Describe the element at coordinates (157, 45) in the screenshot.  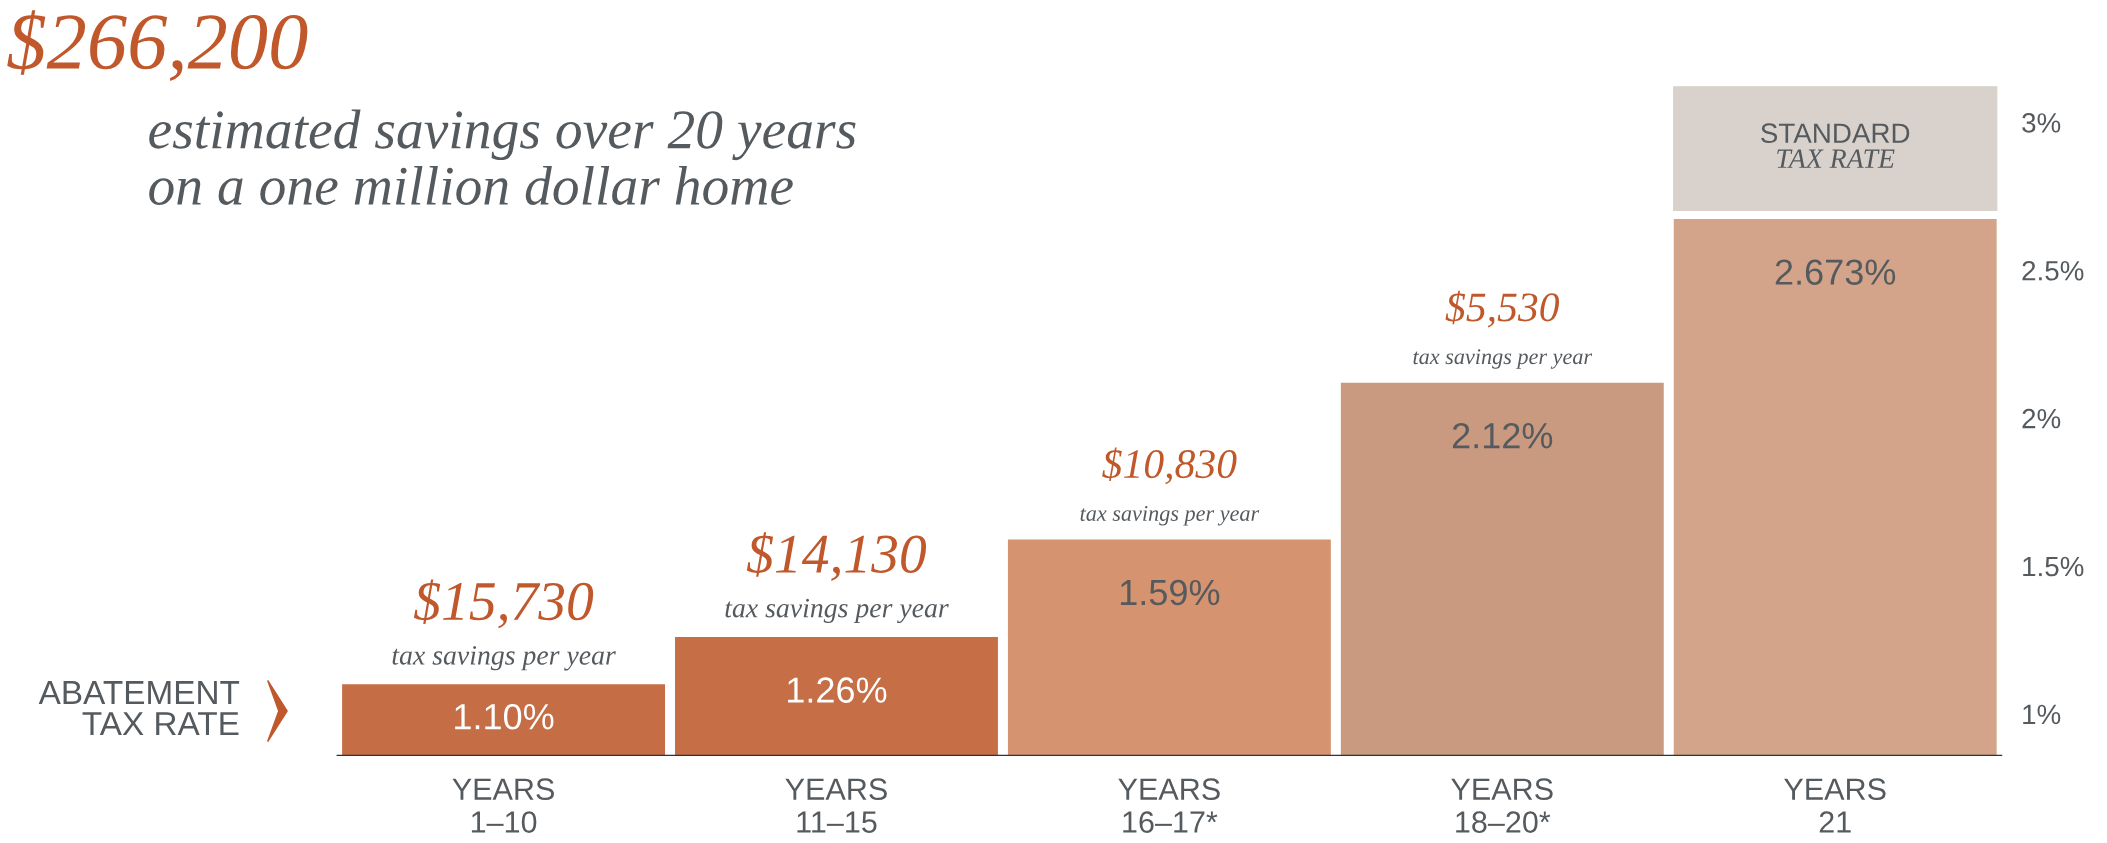
I see `chart-title: $266,200` at that location.